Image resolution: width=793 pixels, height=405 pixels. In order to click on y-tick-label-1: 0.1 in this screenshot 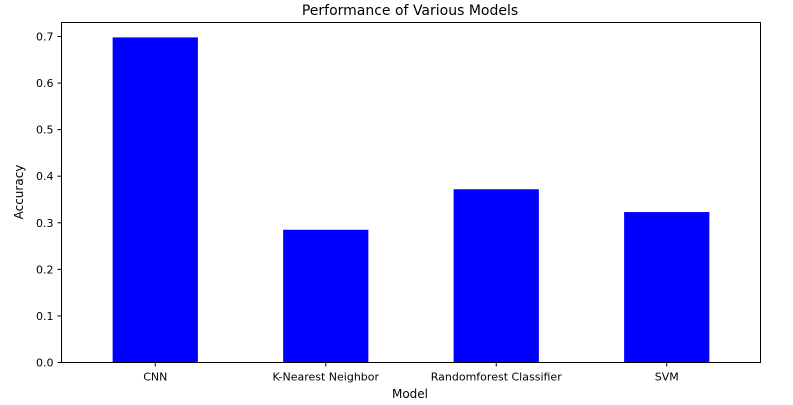, I will do `click(45, 316)`.